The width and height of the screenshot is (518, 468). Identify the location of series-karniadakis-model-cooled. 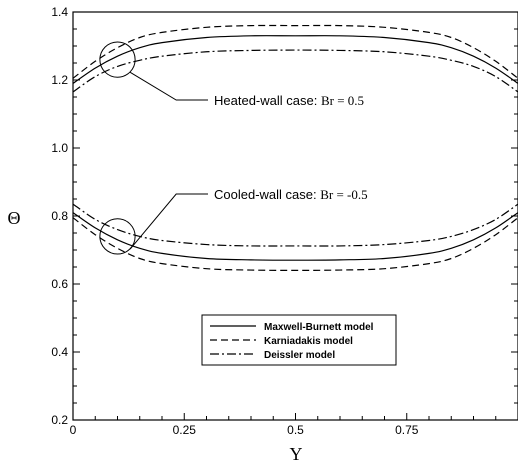
(295, 244).